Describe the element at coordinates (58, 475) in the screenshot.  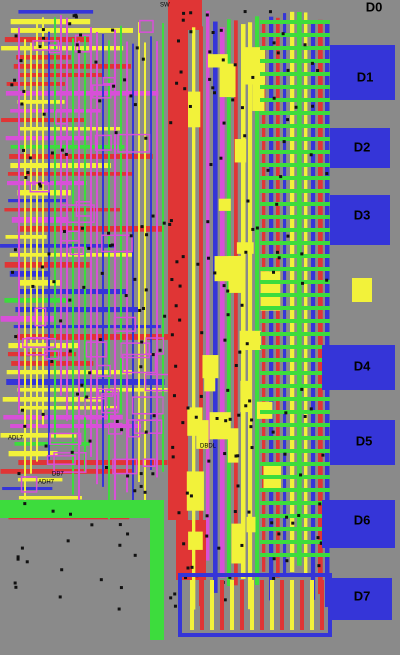
I see `signal-label: DB7` at that location.